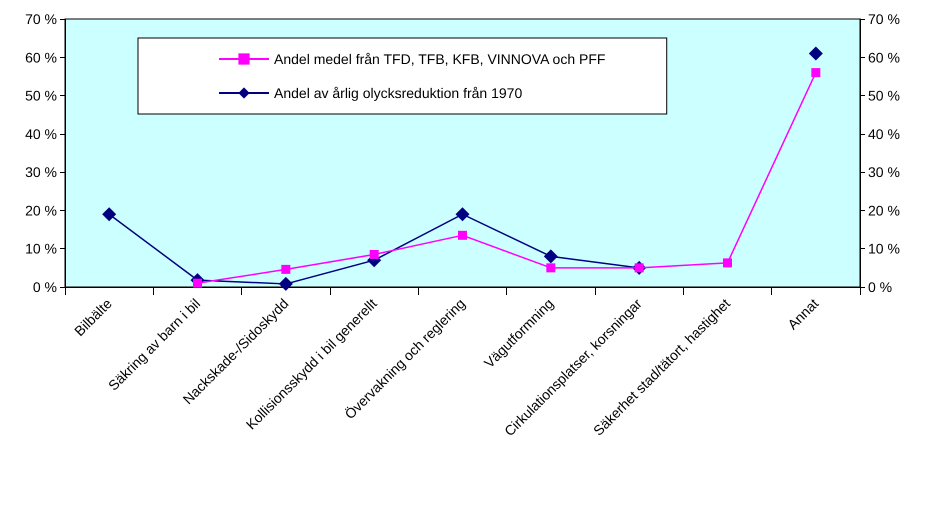 Image resolution: width=926 pixels, height=521 pixels. Describe the element at coordinates (41, 96) in the screenshot. I see `y-tick-label: 50 %` at that location.